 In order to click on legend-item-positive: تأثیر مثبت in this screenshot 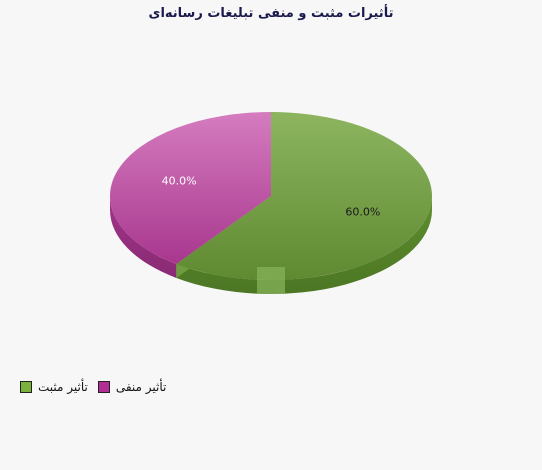, I will do `click(54, 387)`.